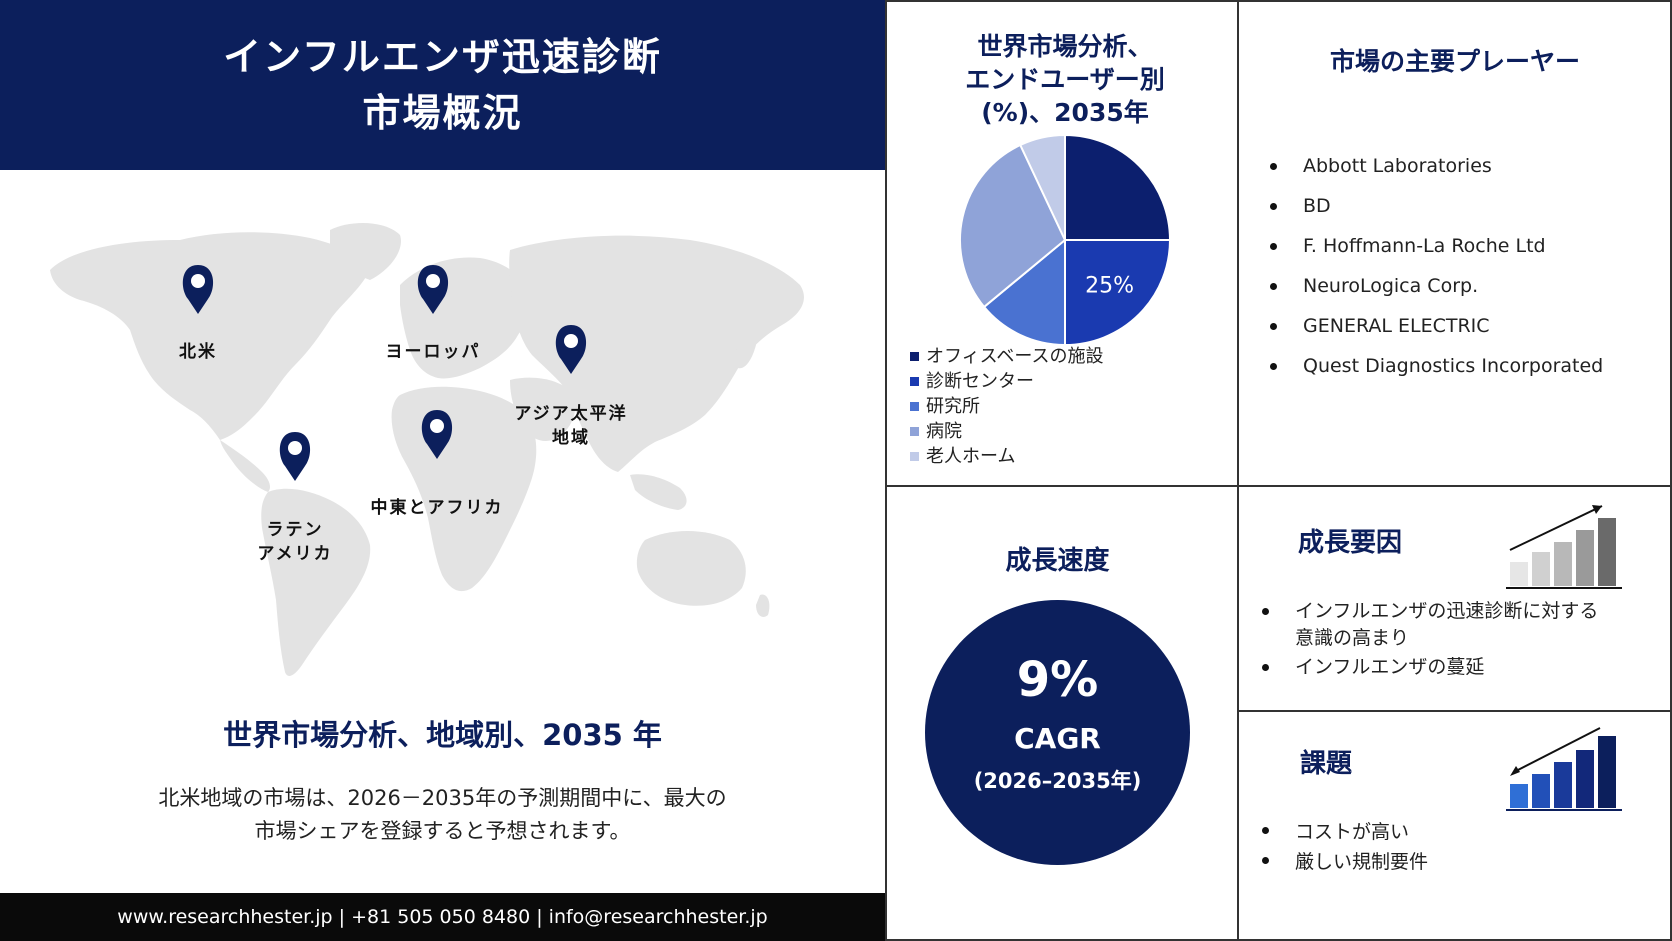  I want to click on region-label-europe: ヨーロッパ, so click(433, 352).